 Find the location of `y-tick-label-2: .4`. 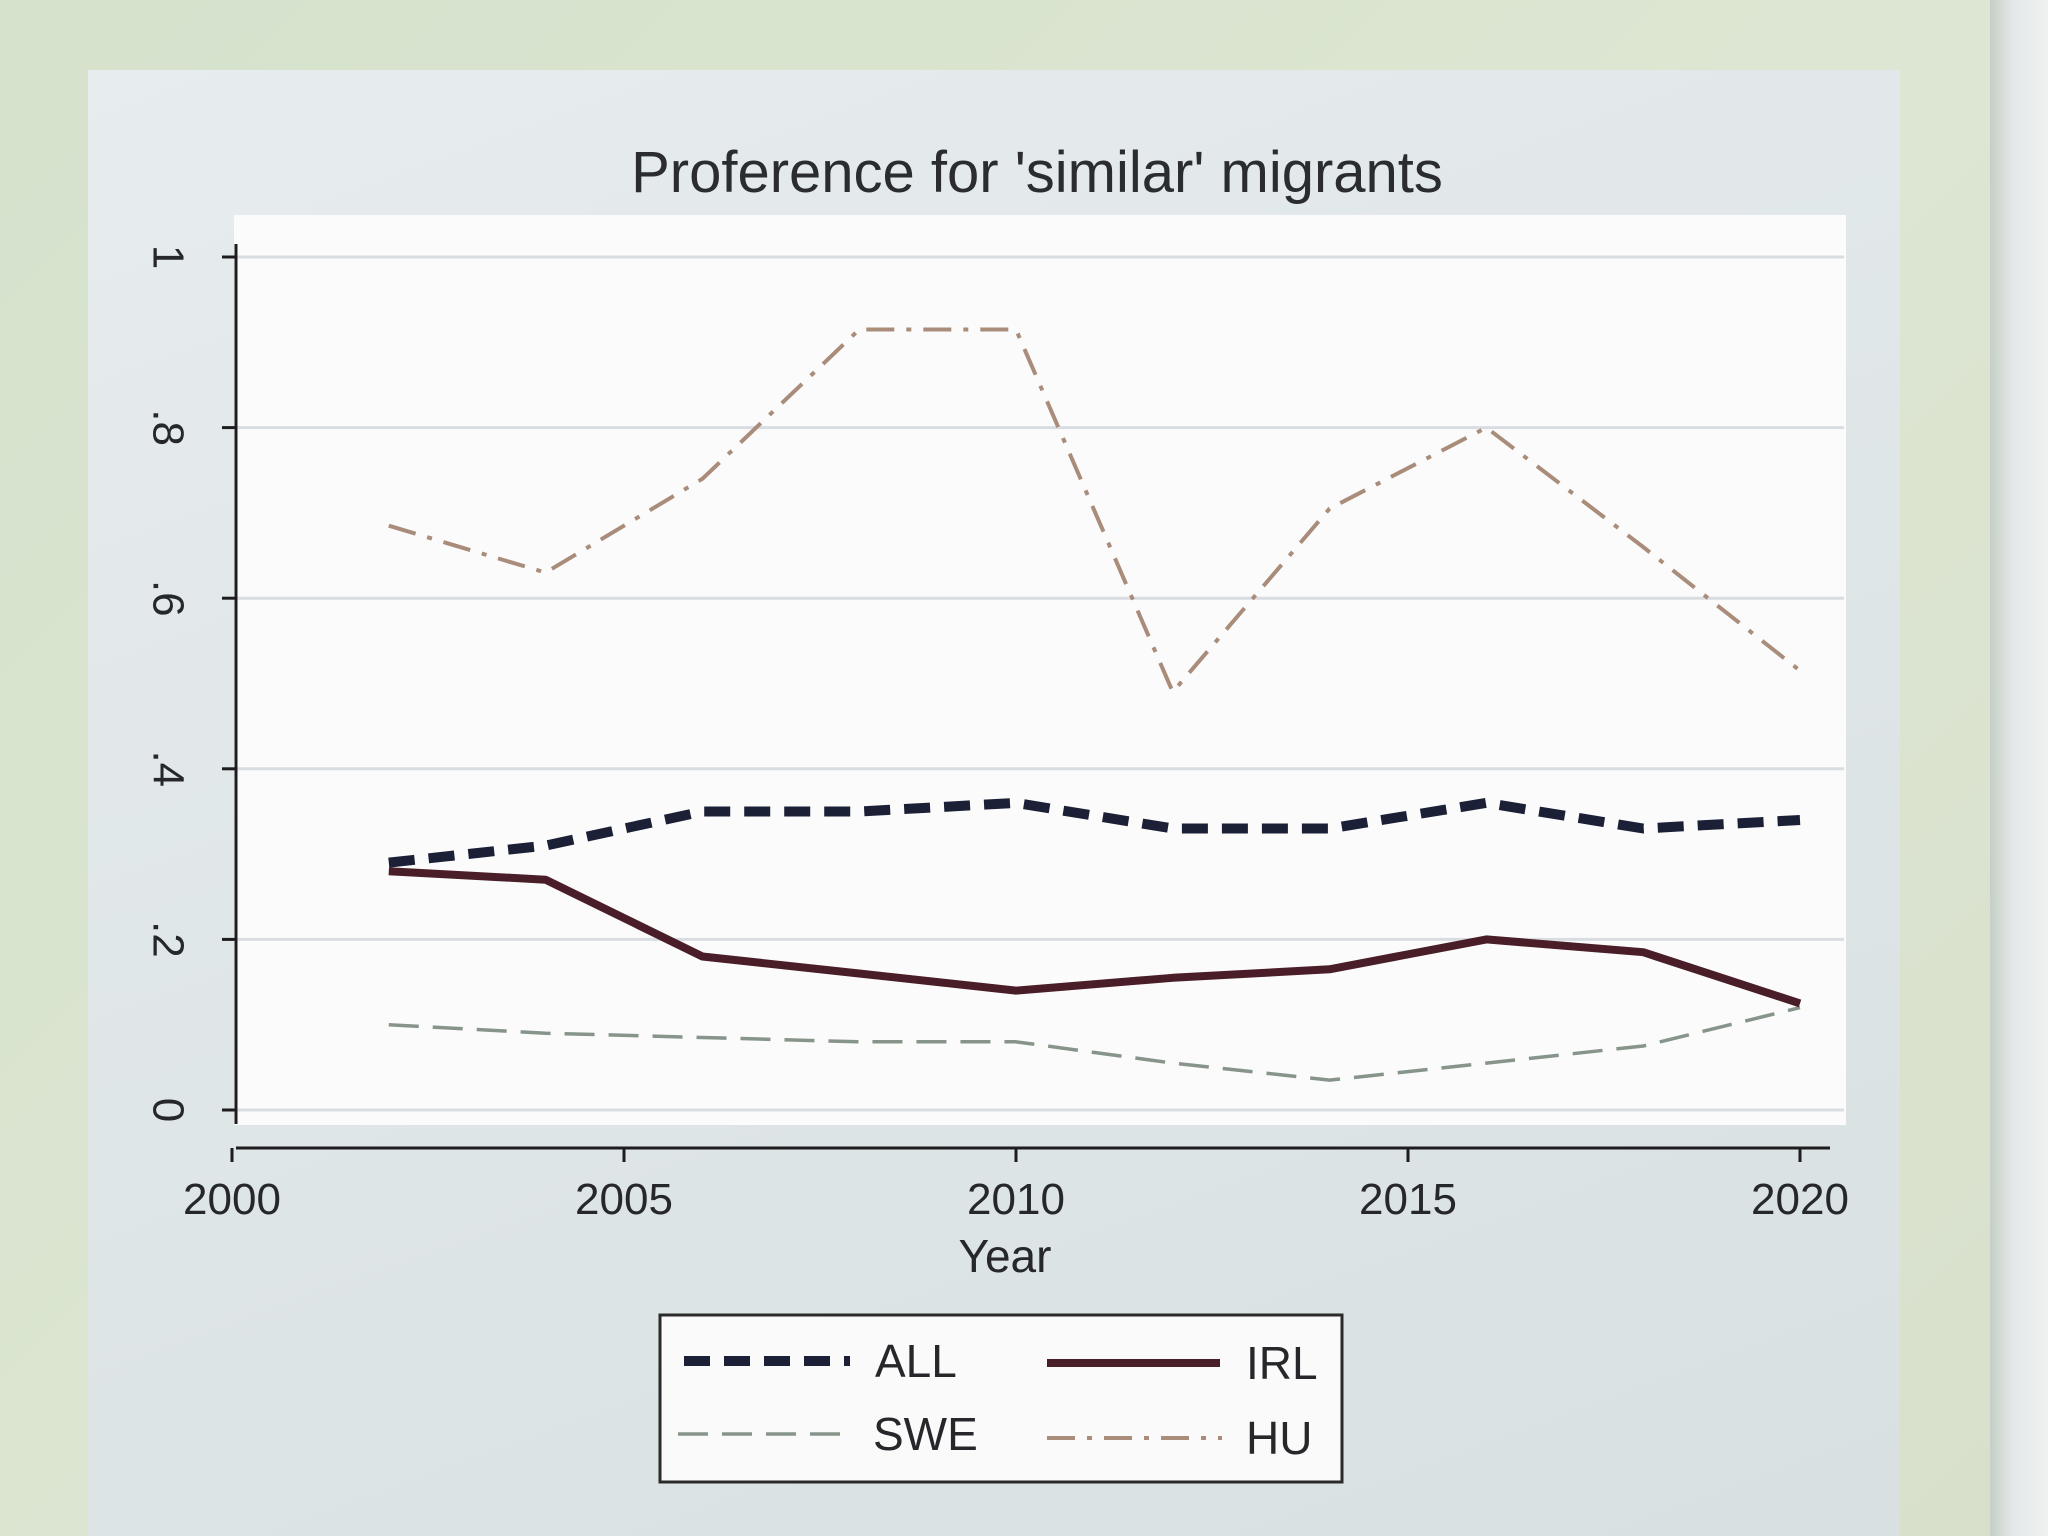

y-tick-label-2: .4 is located at coordinates (168, 768).